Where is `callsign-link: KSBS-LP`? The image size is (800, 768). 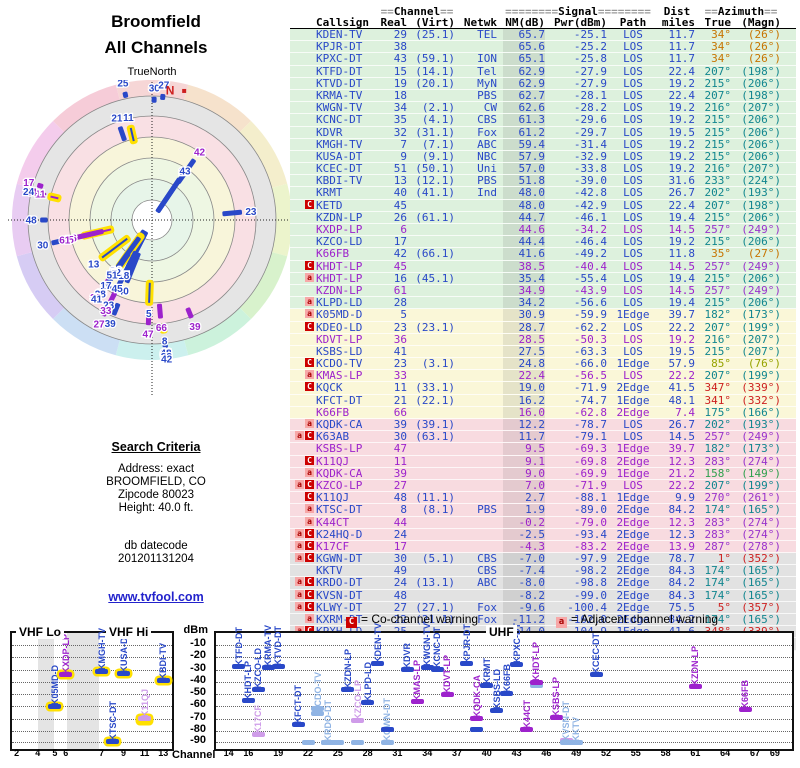
callsign-link: KSBS-LP is located at coordinates (339, 449).